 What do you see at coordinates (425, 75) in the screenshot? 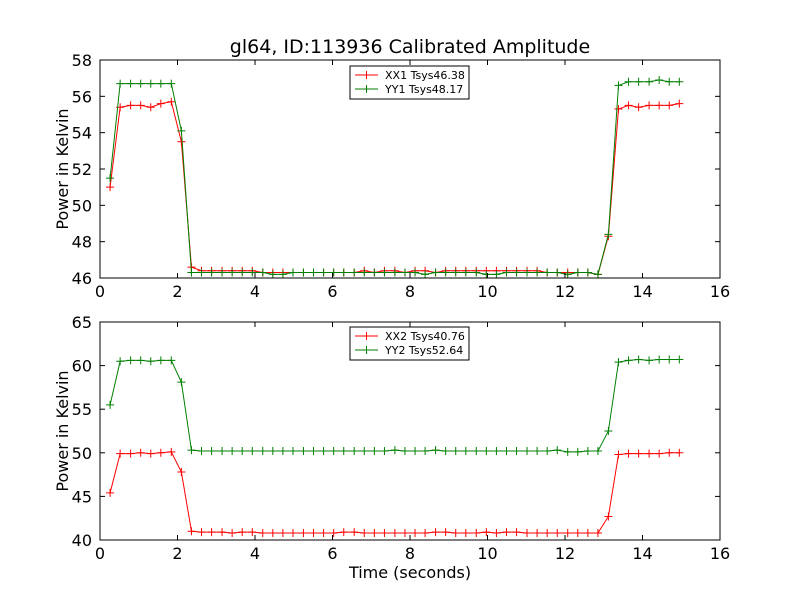
I see `legend-entry-label: XX1 Tsys46.38` at bounding box center [425, 75].